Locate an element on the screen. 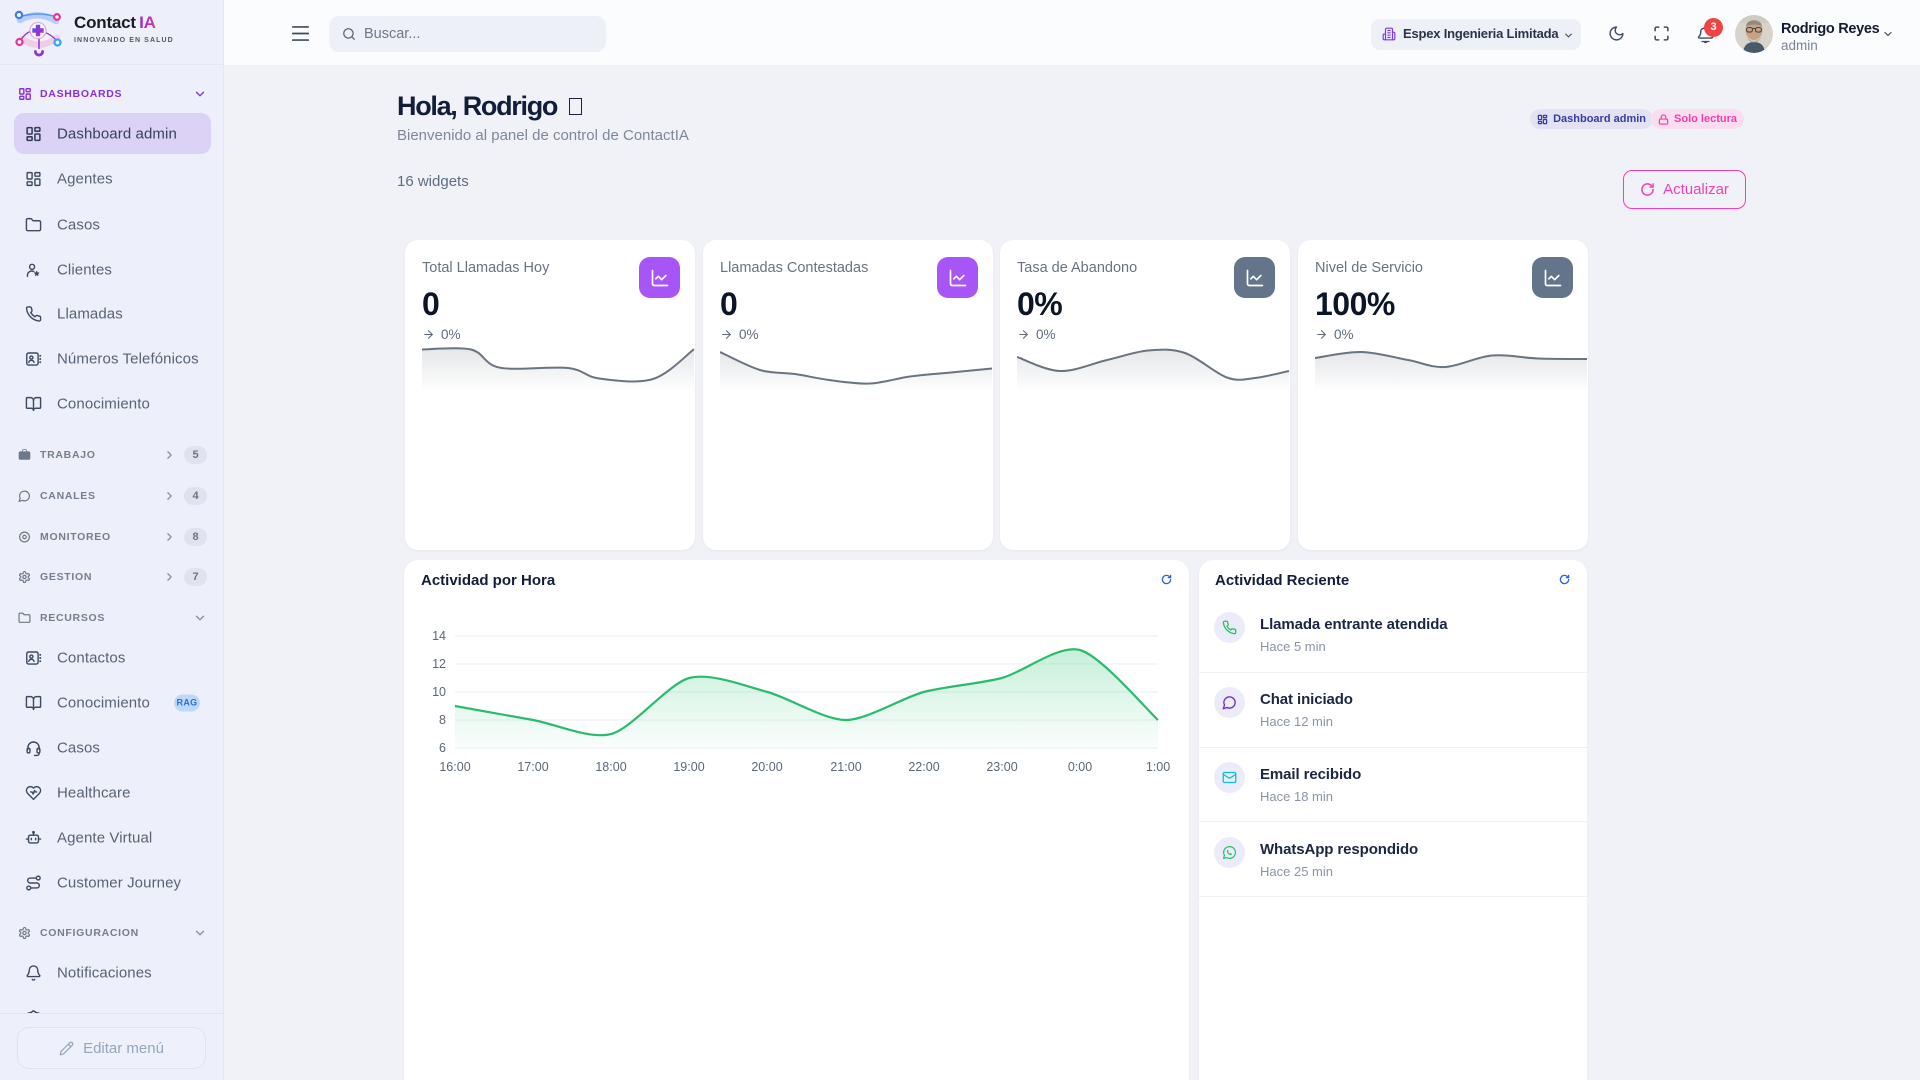 The width and height of the screenshot is (1920, 1080). svg-text: 21:00 is located at coordinates (845, 767).